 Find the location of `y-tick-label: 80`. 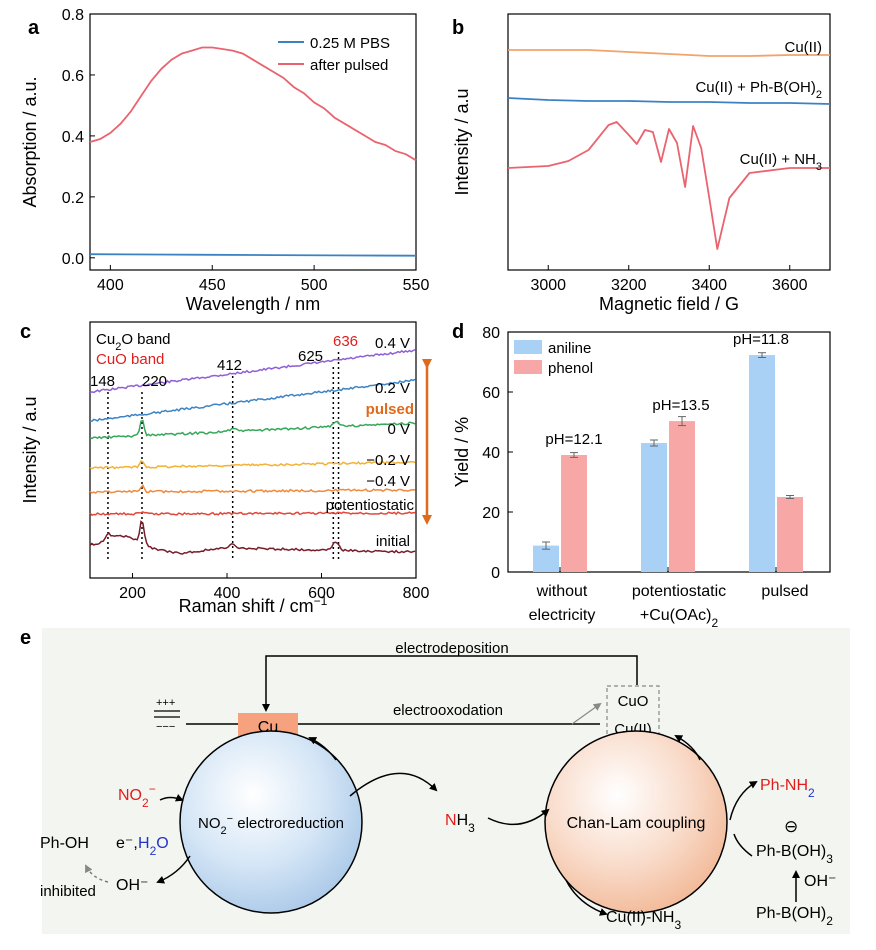

y-tick-label: 80 is located at coordinates (491, 333).